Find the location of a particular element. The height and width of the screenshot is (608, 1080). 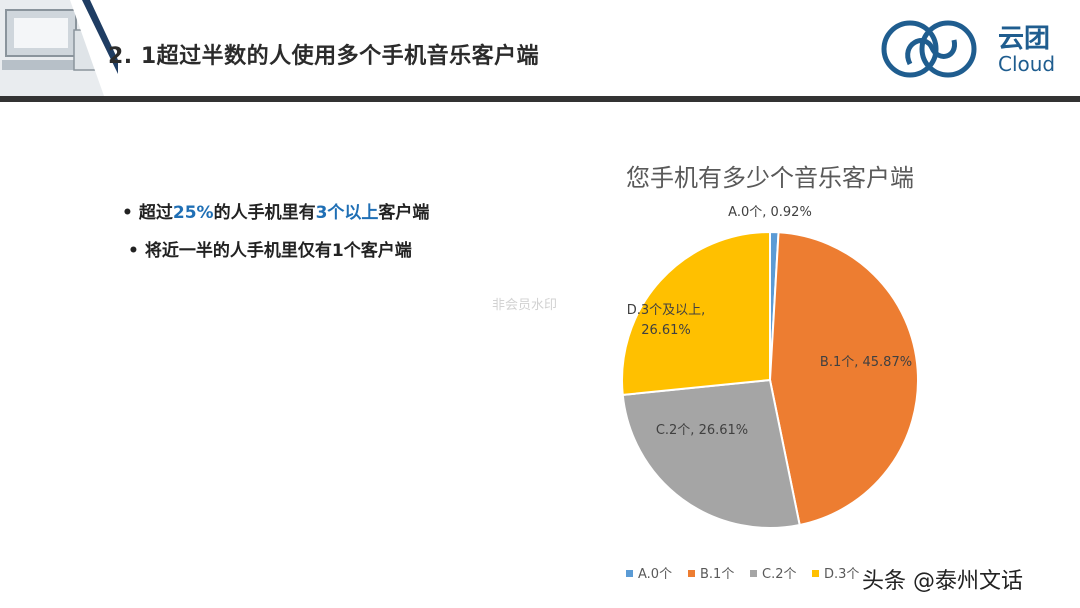

cloud-logo-icon is located at coordinates (929, 49).